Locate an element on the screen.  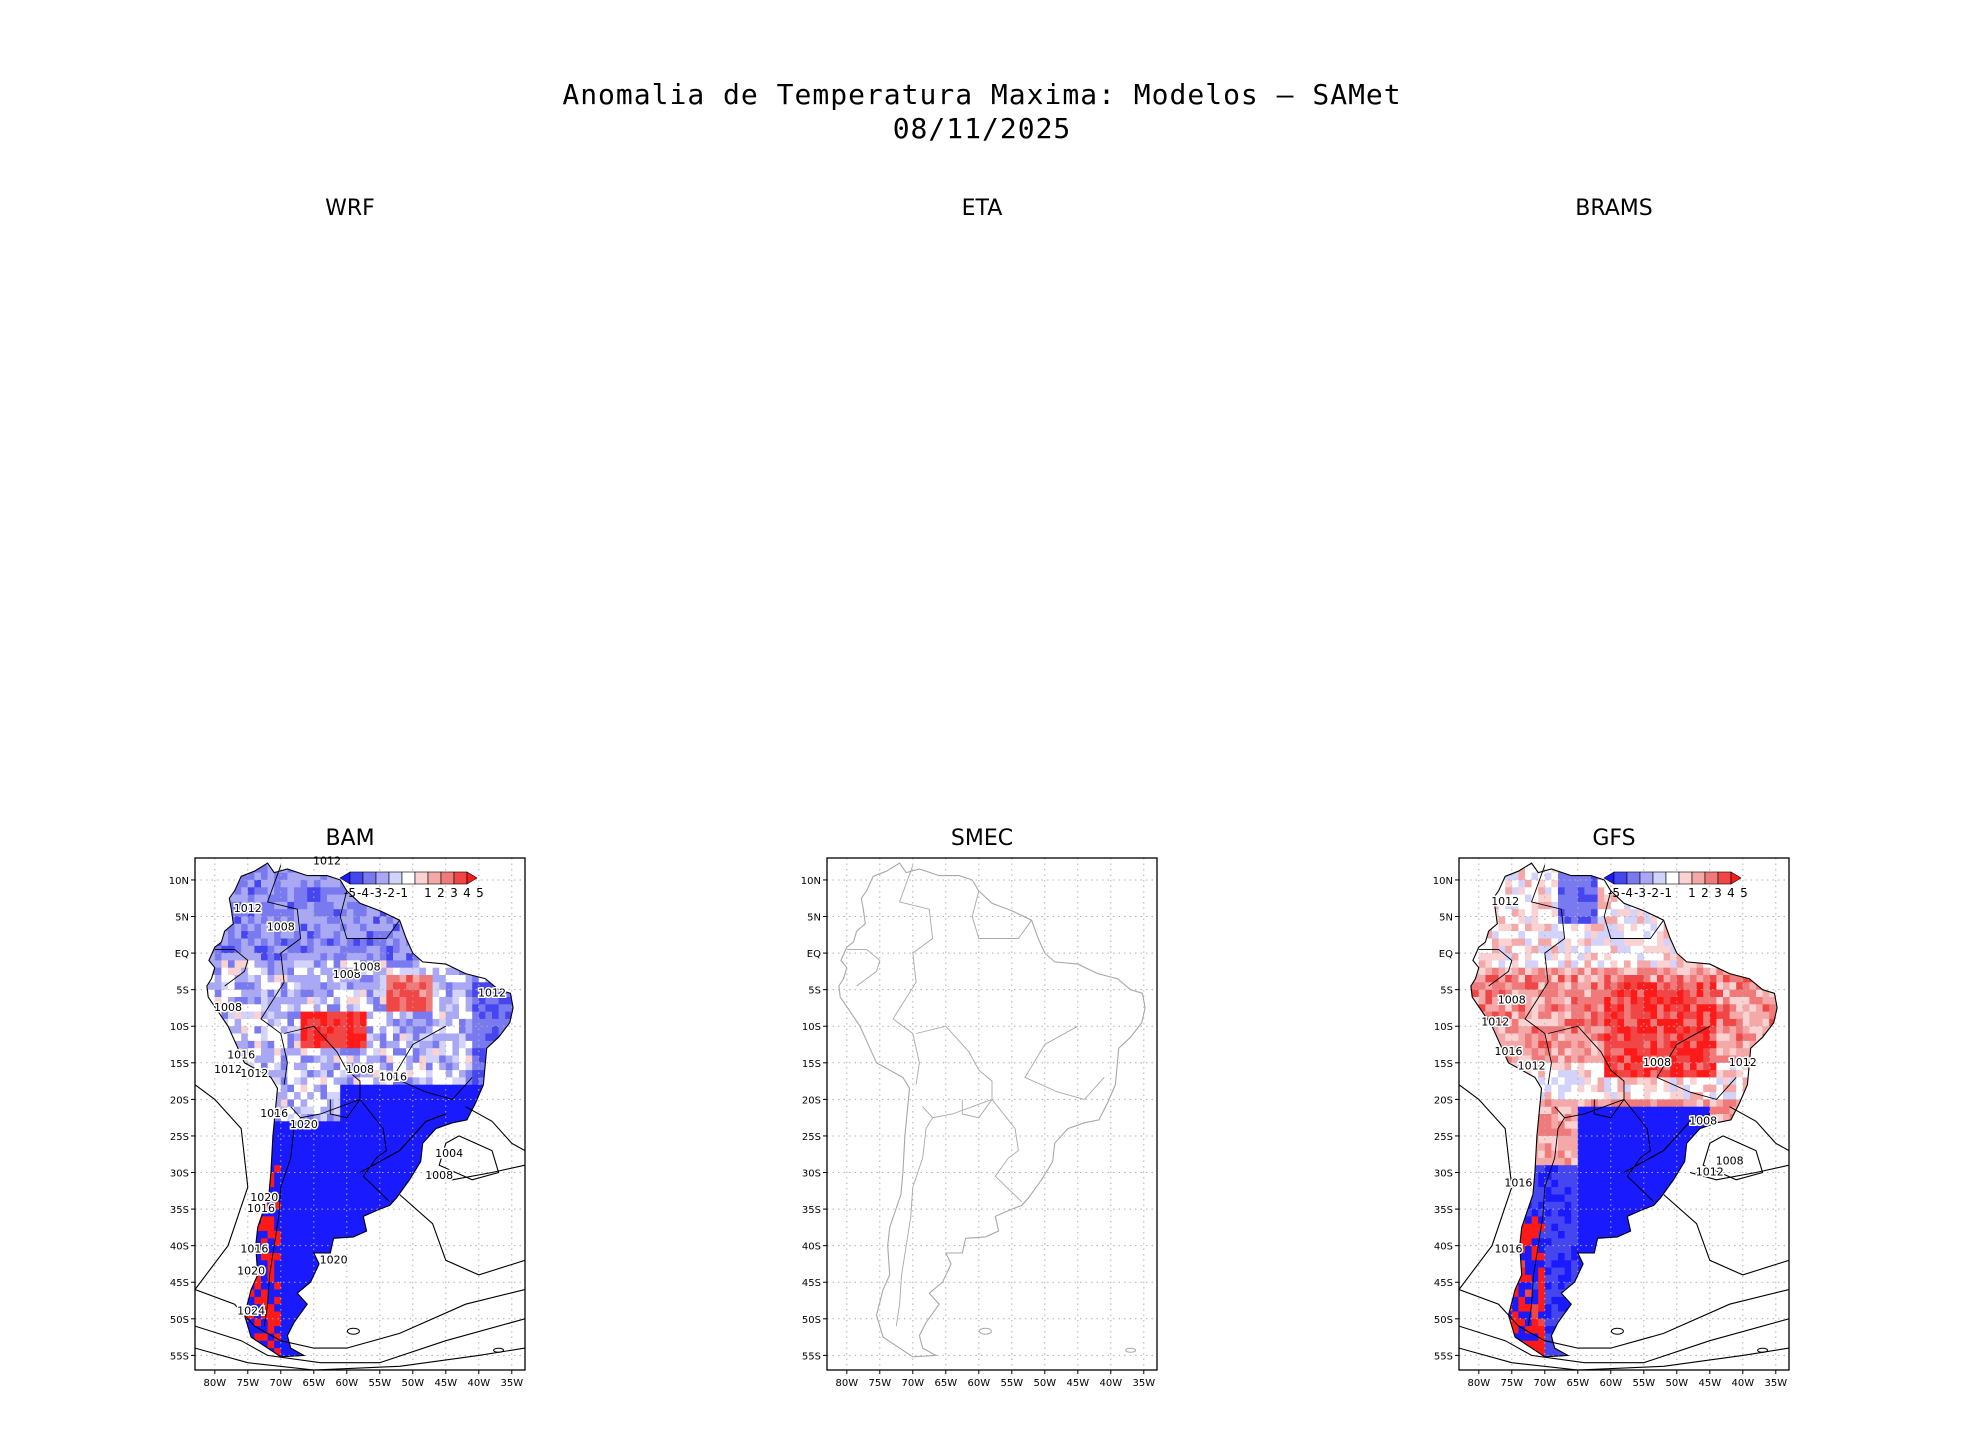
country-borders is located at coordinates (975, 1096).